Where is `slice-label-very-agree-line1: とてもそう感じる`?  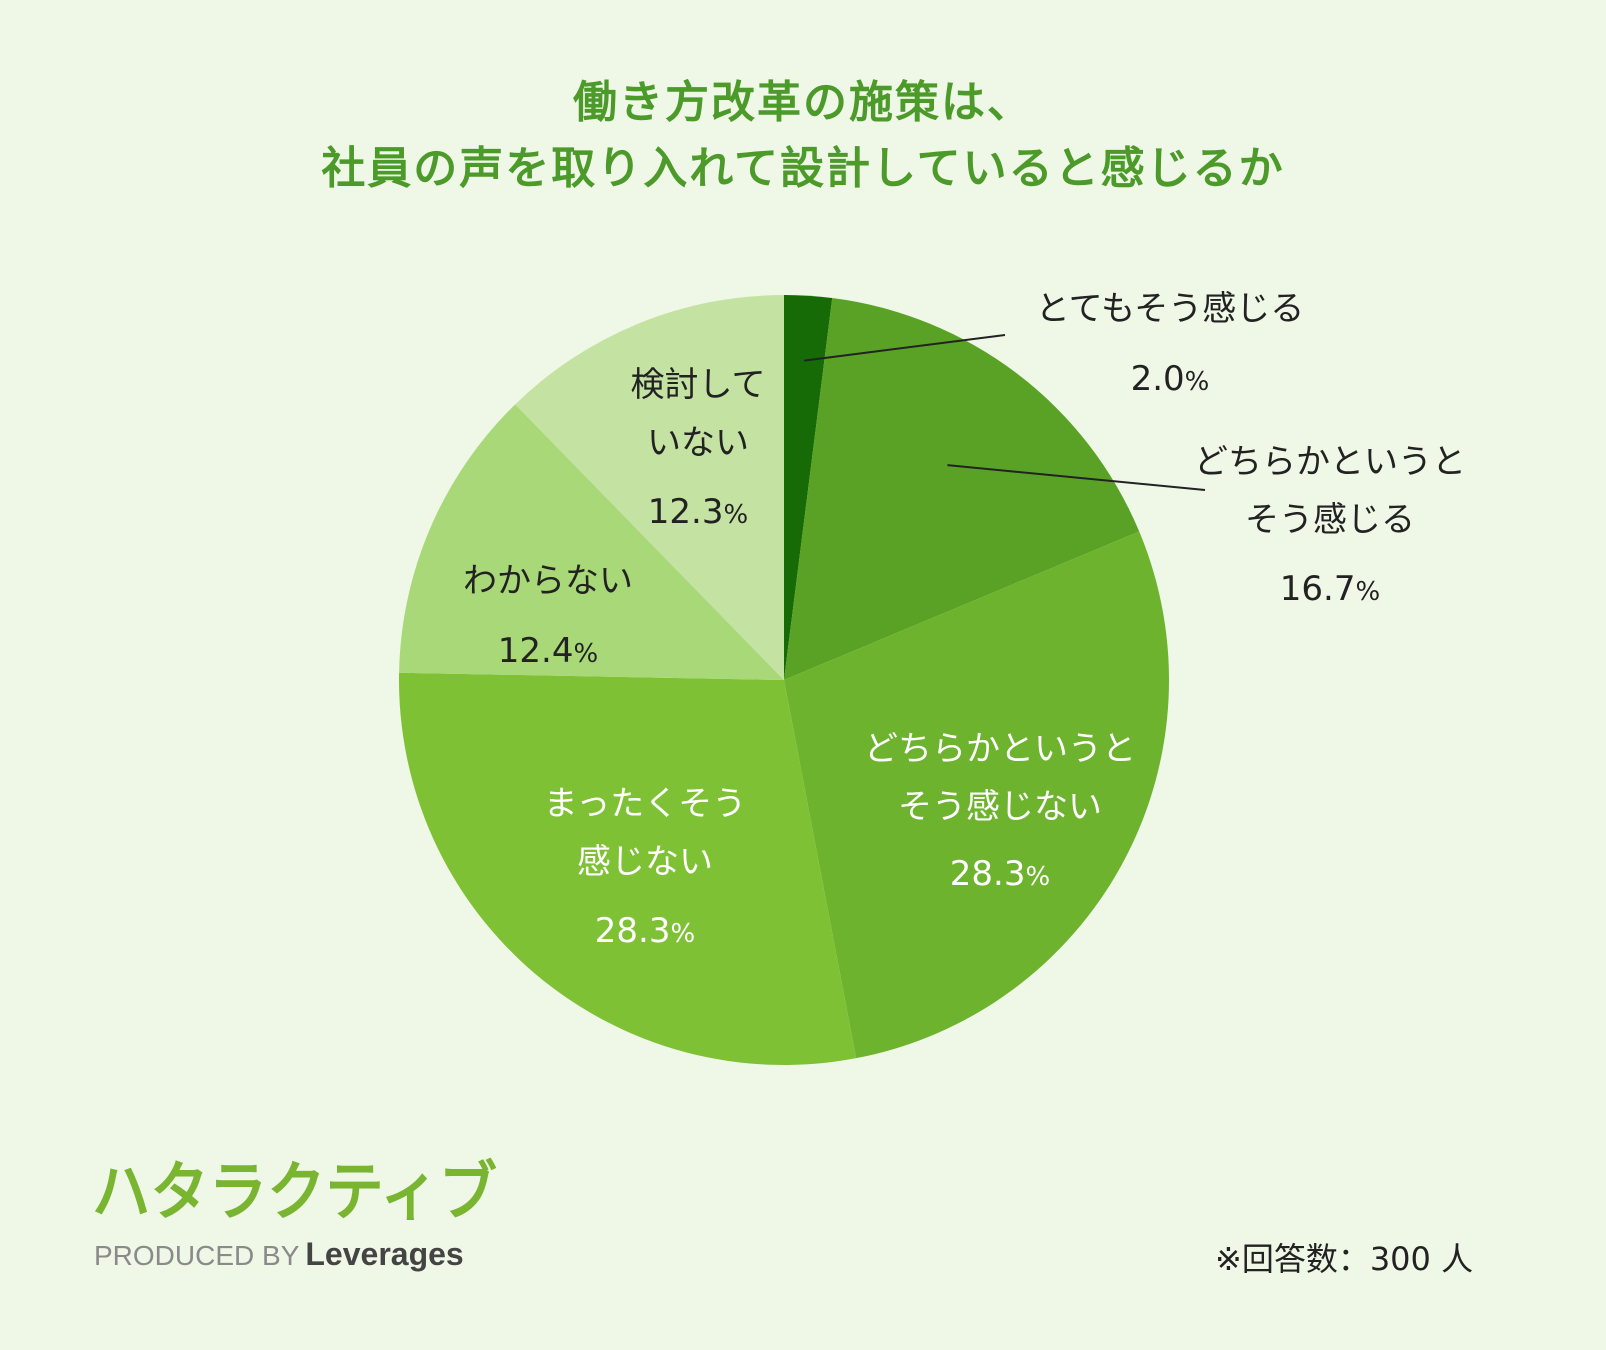 slice-label-very-agree-line1: とてもそう感じる is located at coordinates (1170, 309).